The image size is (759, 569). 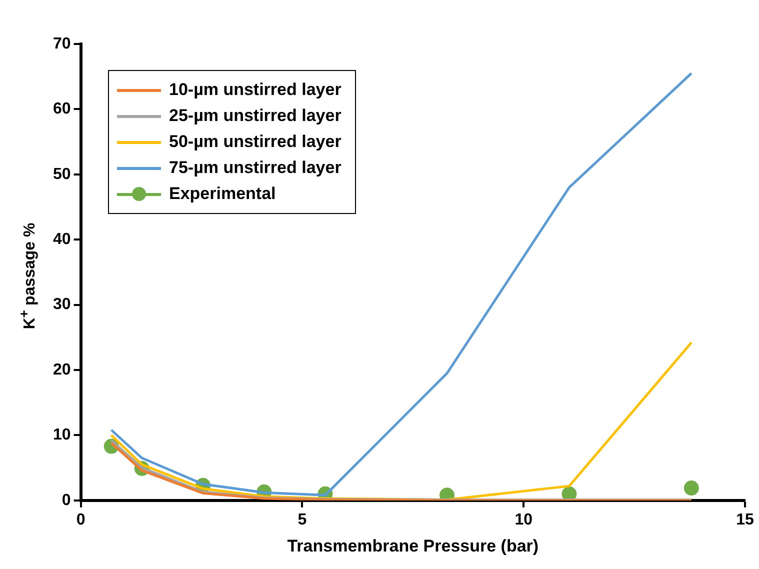 What do you see at coordinates (62, 109) in the screenshot?
I see `y-tick-label: 60` at bounding box center [62, 109].